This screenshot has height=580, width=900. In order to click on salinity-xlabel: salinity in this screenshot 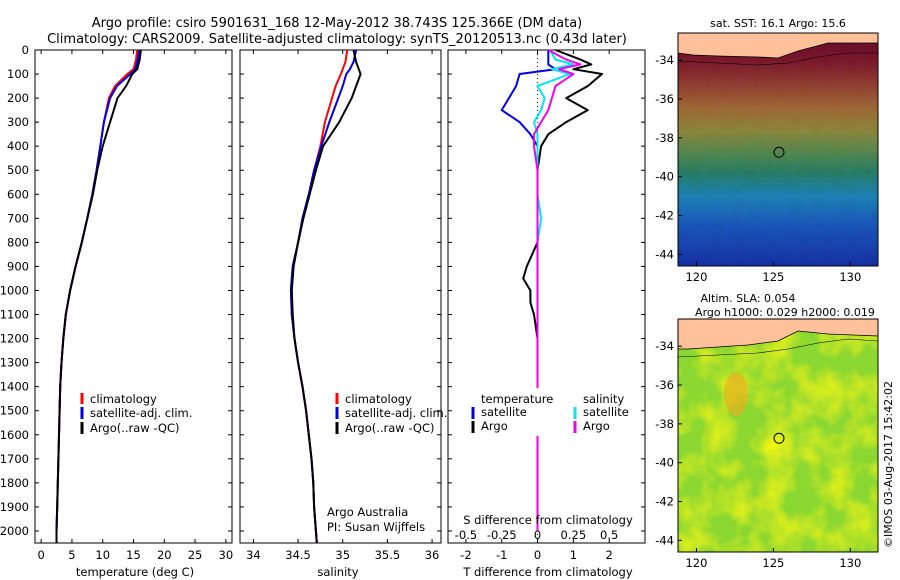, I will do `click(337, 572)`.